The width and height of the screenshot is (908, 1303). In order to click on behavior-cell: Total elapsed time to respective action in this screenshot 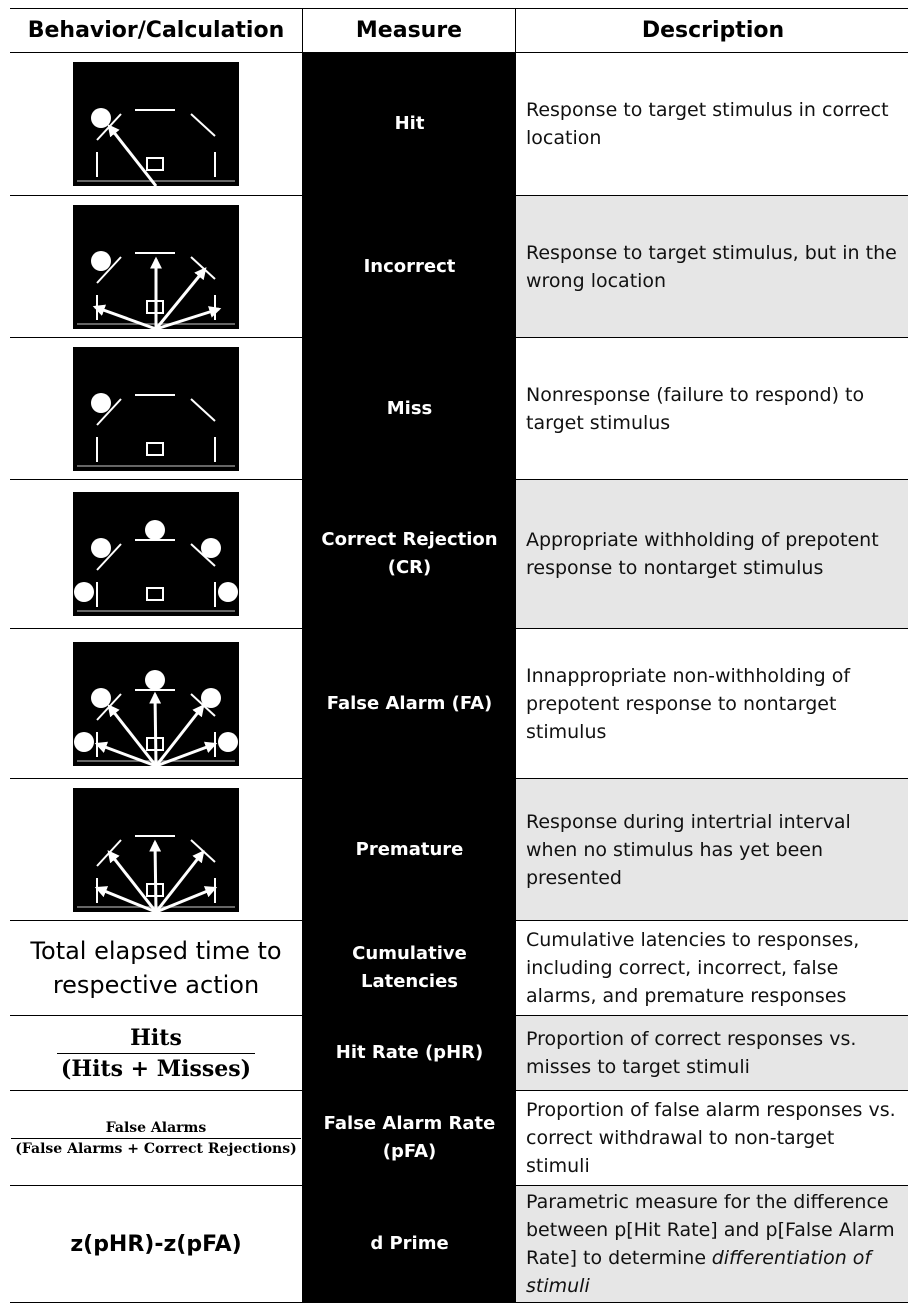, I will do `click(156, 968)`.